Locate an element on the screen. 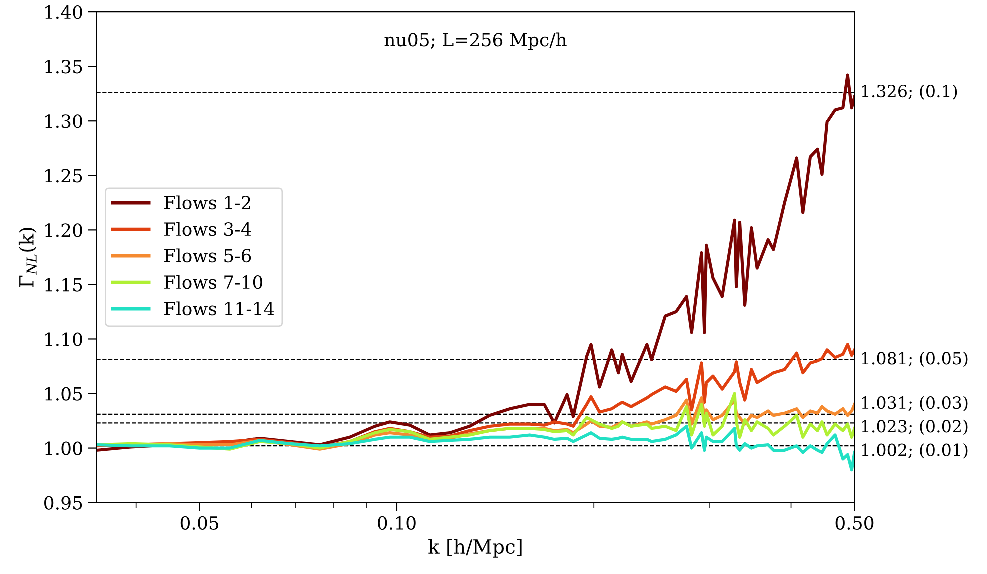  ref-line-label: 1.023; (0.02) is located at coordinates (915, 428).